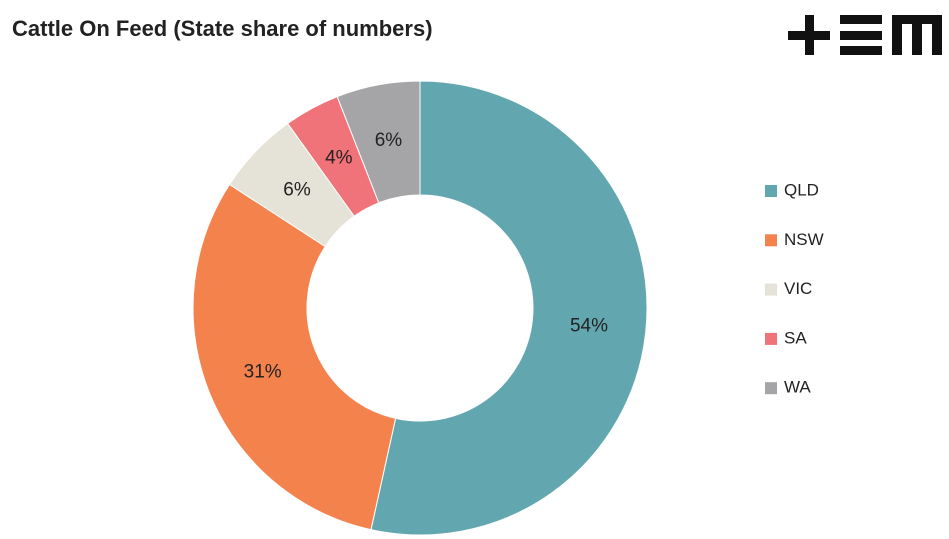 The height and width of the screenshot is (539, 949). What do you see at coordinates (797, 387) in the screenshot?
I see `legend-label: WA` at bounding box center [797, 387].